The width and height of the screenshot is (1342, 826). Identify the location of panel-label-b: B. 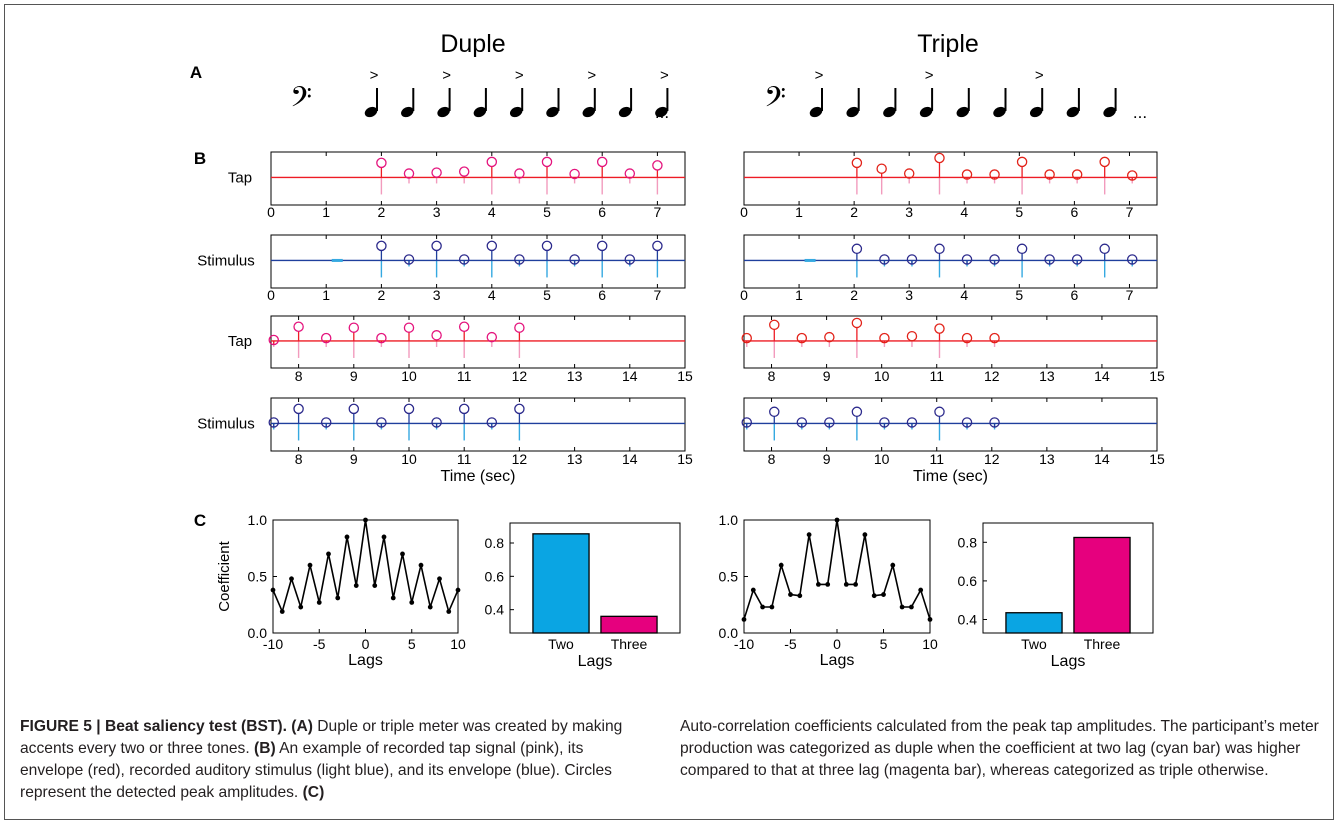
(200, 158).